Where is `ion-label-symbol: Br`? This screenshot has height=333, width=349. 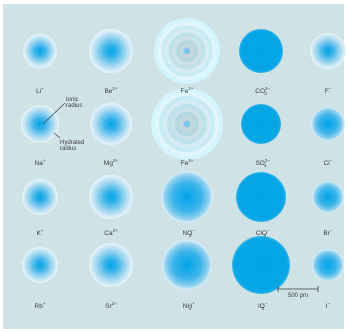 ion-label-symbol: Br is located at coordinates (326, 234).